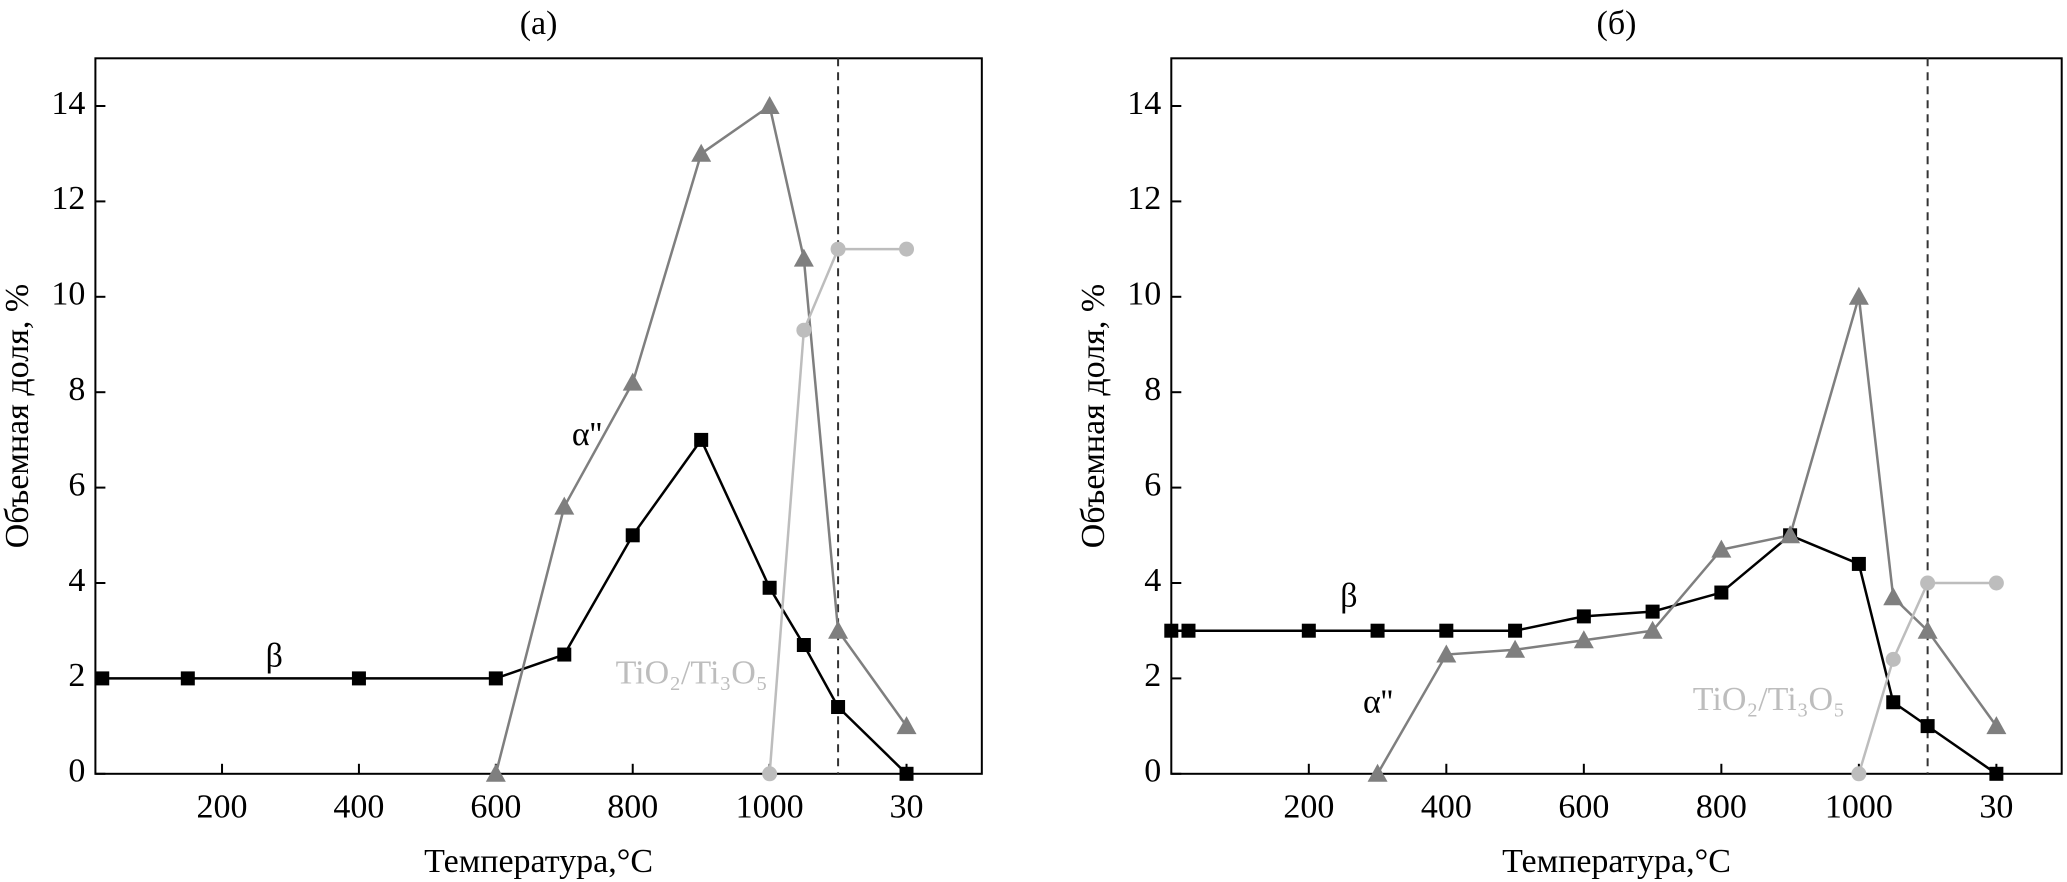 Image resolution: width=2067 pixels, height=882 pixels. I want to click on chart-title: (б), so click(1617, 23).